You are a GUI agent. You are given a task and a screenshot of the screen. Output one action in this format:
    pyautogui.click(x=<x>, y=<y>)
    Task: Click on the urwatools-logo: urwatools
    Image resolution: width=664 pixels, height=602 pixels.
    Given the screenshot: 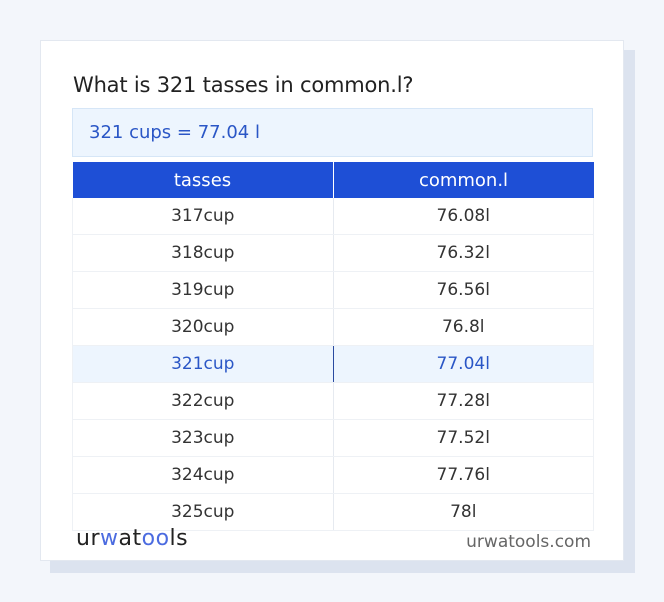 What is the action you would take?
    pyautogui.click(x=132, y=538)
    